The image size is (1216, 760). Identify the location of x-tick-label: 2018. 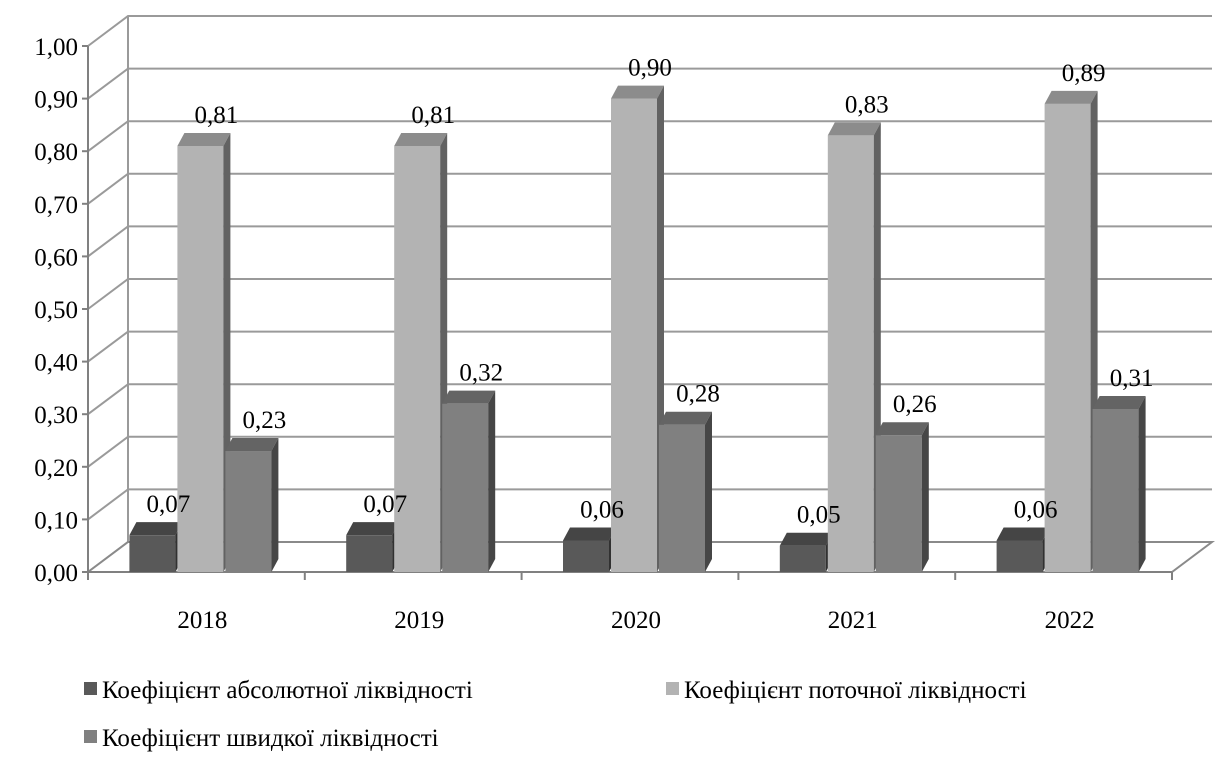
(202, 620).